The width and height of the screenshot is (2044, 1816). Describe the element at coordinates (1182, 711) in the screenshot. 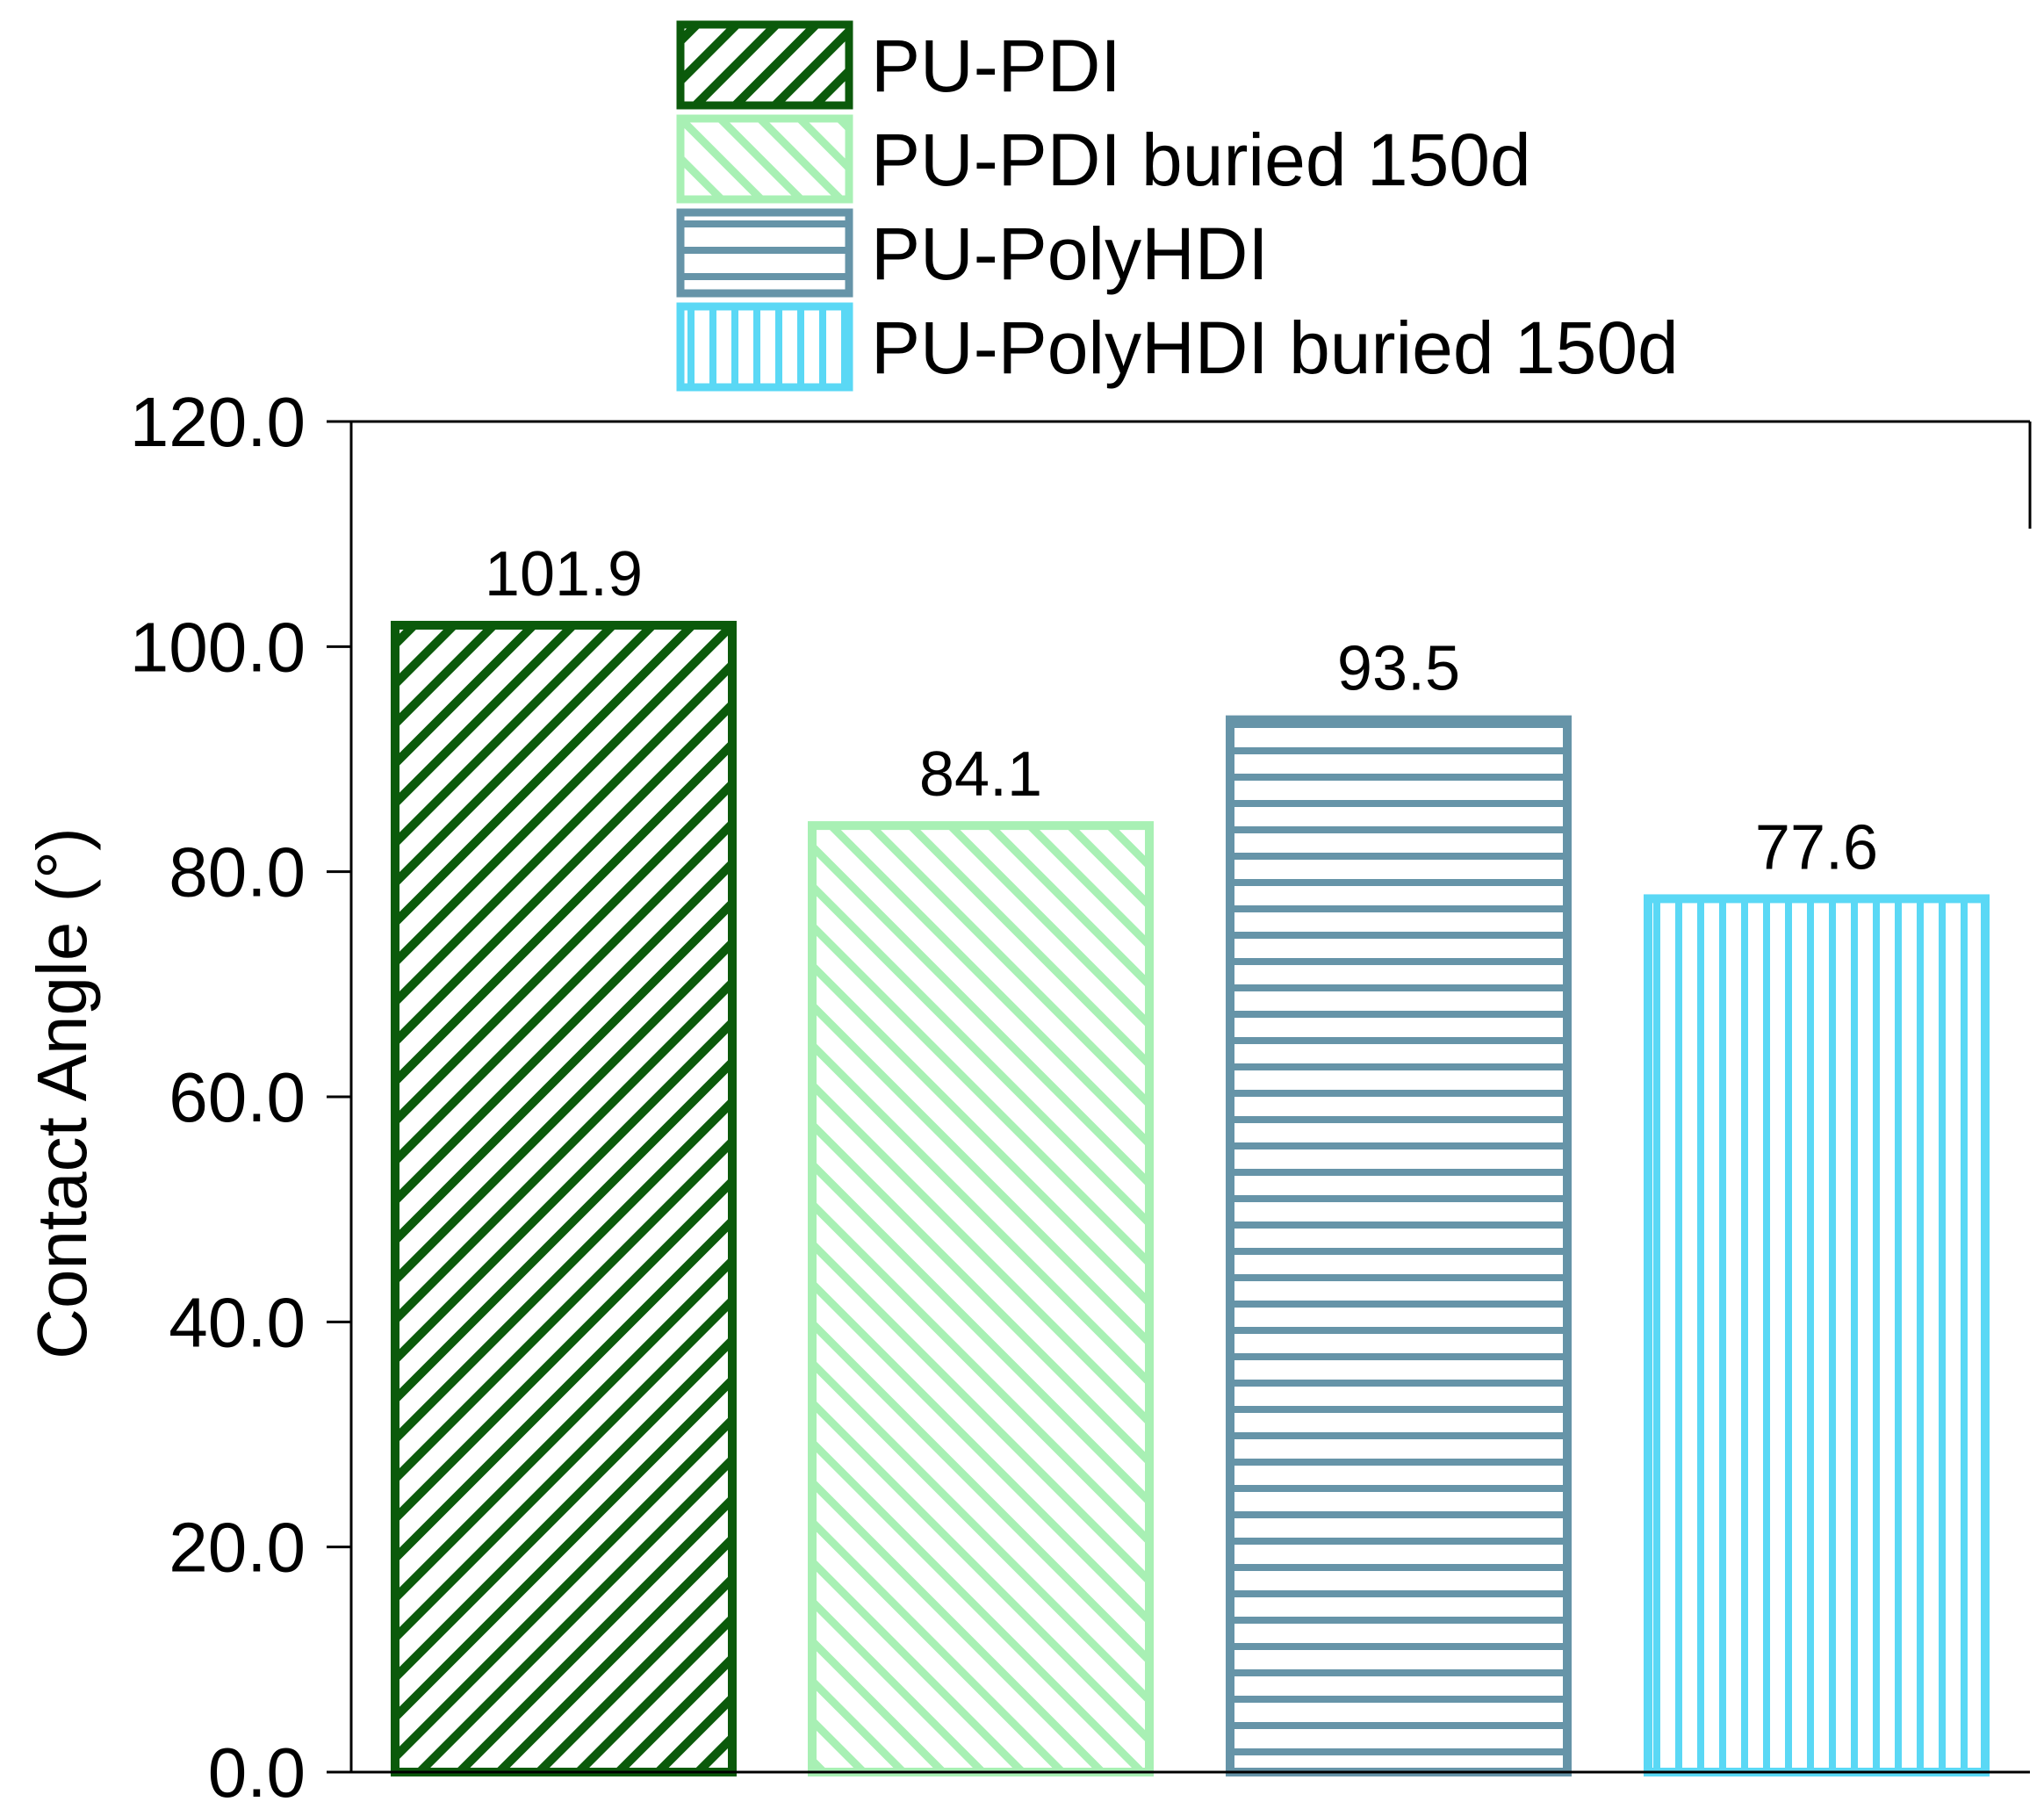

I see `value-labels: 101.9 84.1 93.5 77.6` at that location.